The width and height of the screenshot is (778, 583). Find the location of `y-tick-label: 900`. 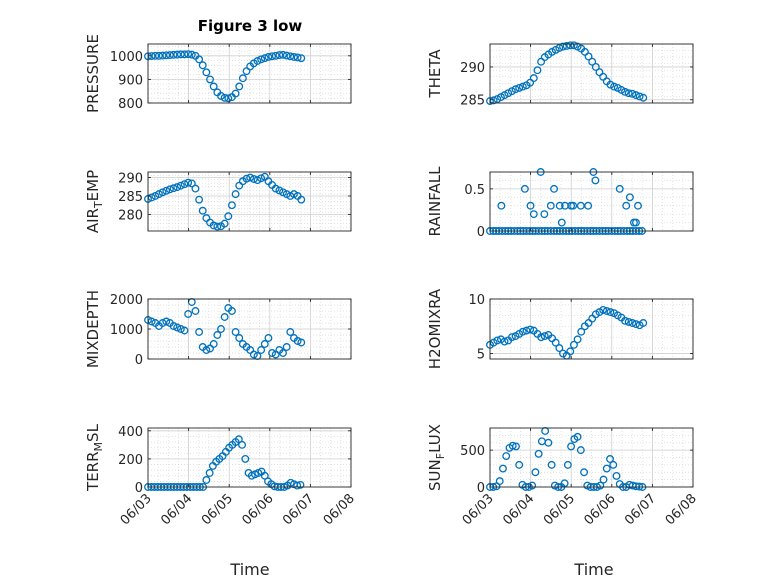

y-tick-label: 900 is located at coordinates (130, 80).